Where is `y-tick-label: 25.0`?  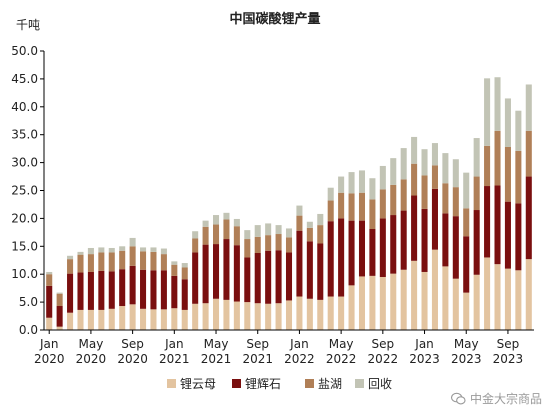 y-tick-label: 25.0 is located at coordinates (24, 191).